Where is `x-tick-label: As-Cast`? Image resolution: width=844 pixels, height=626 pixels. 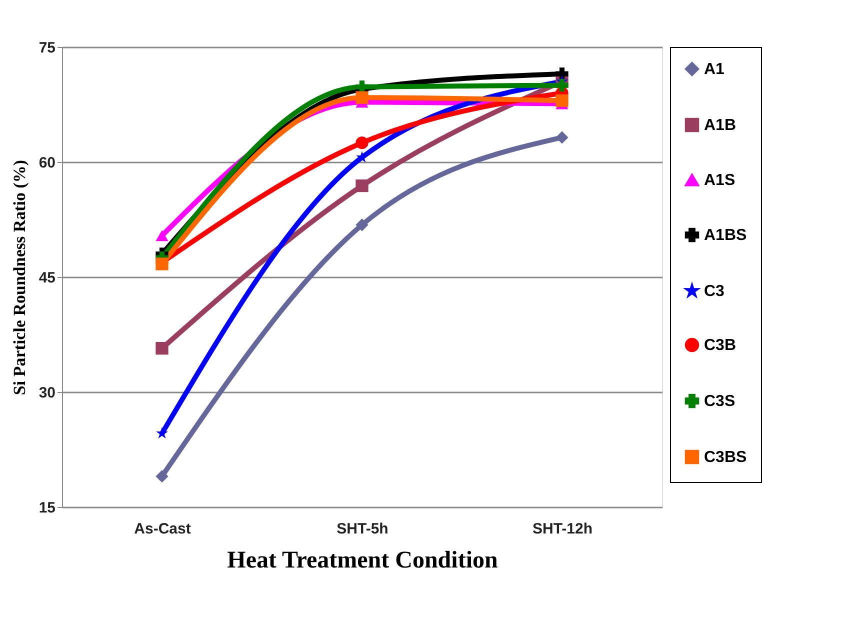
x-tick-label: As-Cast is located at coordinates (162, 529).